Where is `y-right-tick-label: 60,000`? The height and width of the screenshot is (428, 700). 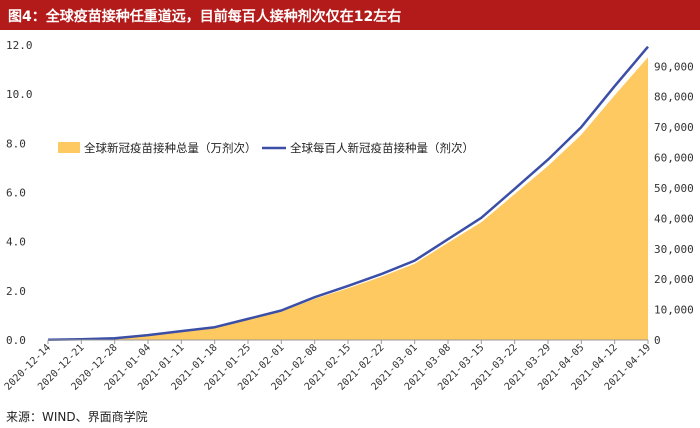 y-right-tick-label: 60,000 is located at coordinates (674, 158).